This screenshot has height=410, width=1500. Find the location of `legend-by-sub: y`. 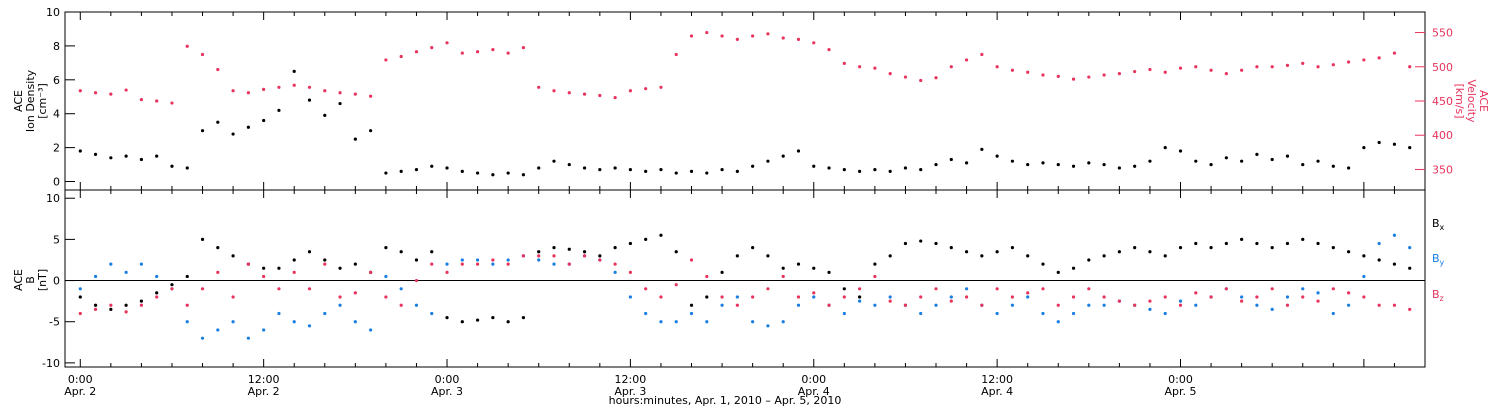

legend-by-sub: y is located at coordinates (1442, 262).